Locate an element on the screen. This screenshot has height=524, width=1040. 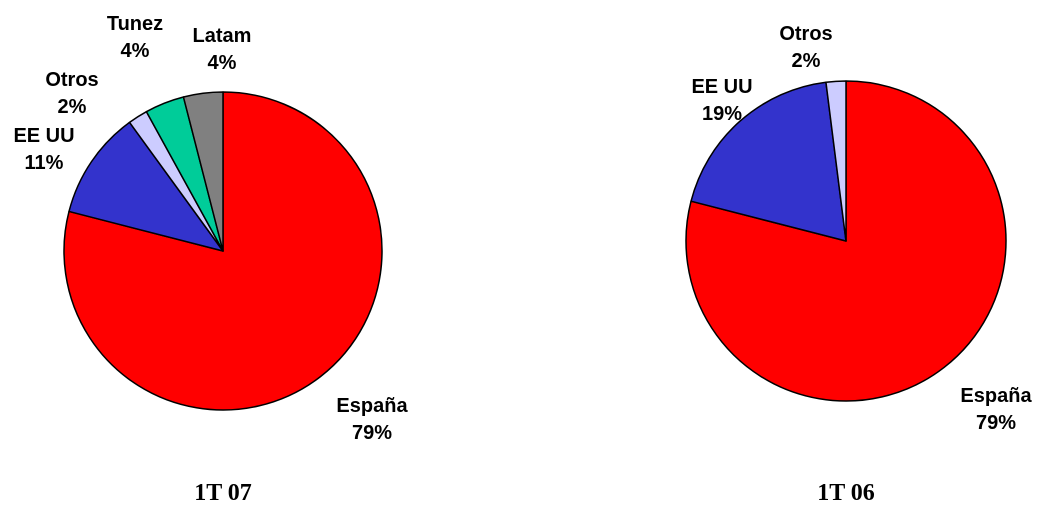
slice-label-ee-uu: EE UU 19% is located at coordinates (721, 100).